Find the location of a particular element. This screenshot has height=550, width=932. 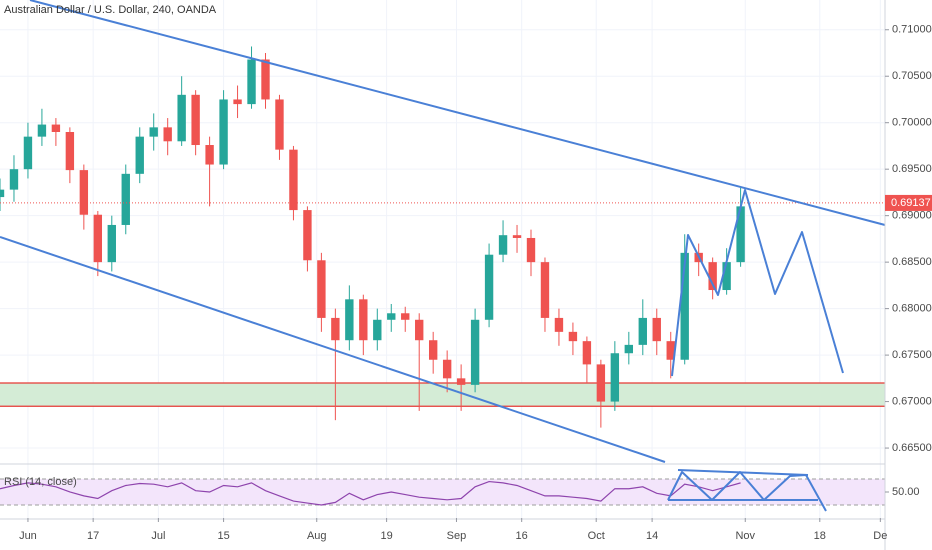

x-tick-label: Jun is located at coordinates (28, 536).